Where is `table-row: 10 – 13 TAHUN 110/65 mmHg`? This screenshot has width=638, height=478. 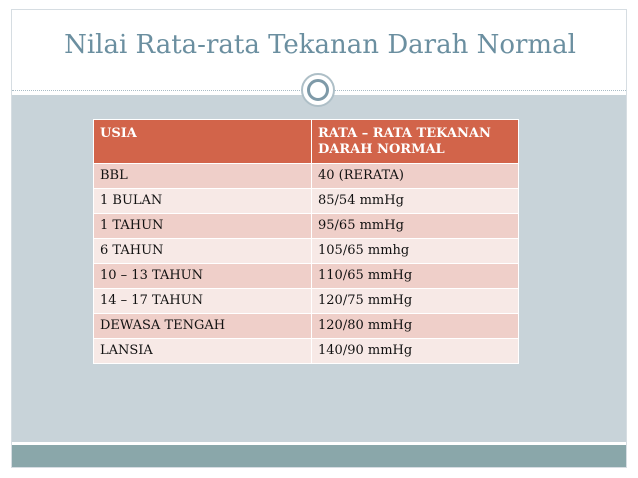 table-row: 10 – 13 TAHUN 110/65 mmHg is located at coordinates (306, 276).